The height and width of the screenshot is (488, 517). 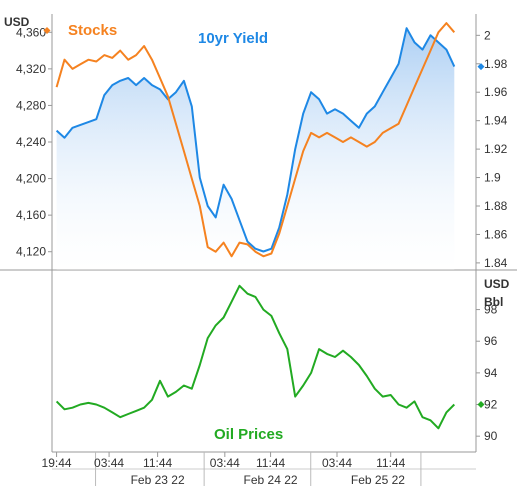 I want to click on oil-series-label: Oil Prices, so click(x=248, y=434).